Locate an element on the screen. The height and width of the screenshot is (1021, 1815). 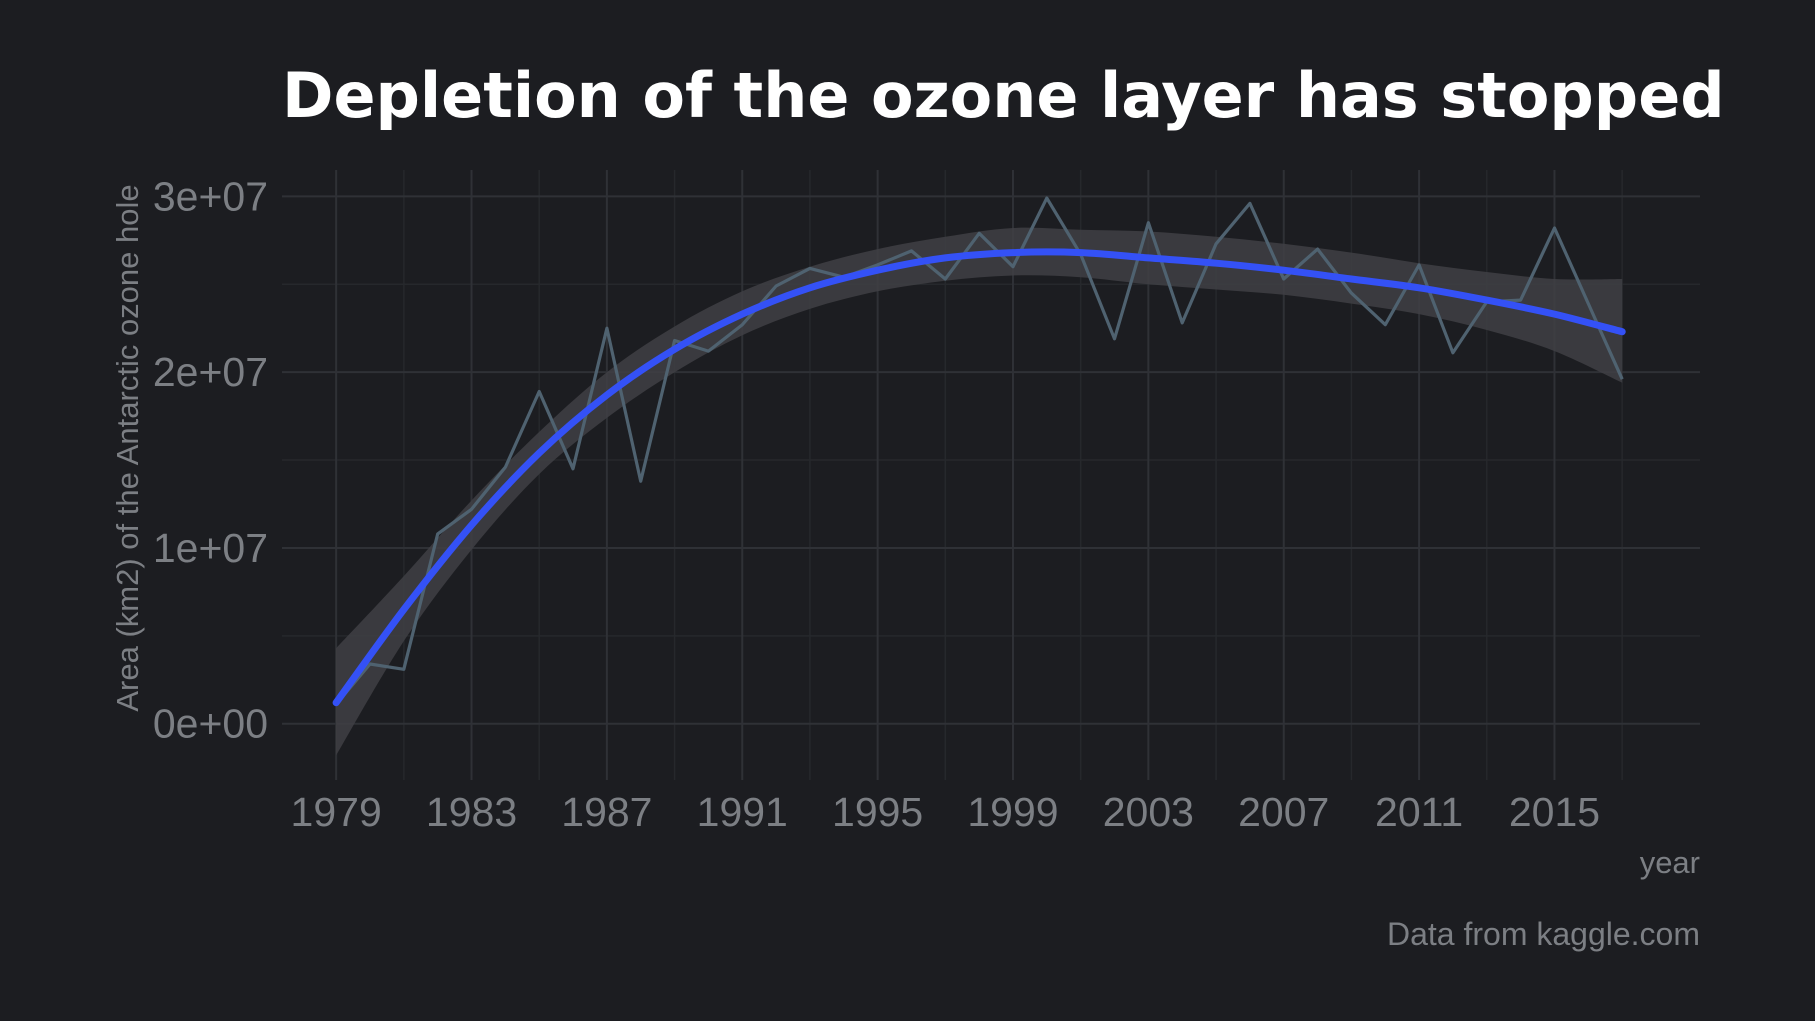
y-tick-label: 3e+07 is located at coordinates (210, 196).